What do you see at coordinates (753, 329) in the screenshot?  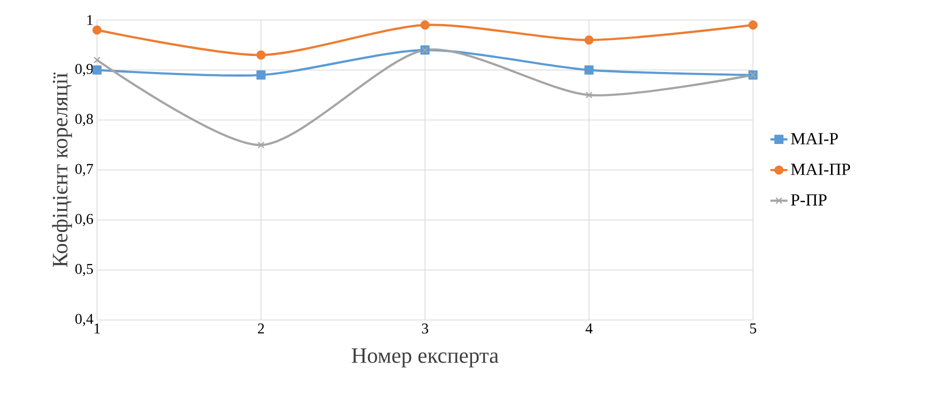 I see `x-tick-label: 5` at bounding box center [753, 329].